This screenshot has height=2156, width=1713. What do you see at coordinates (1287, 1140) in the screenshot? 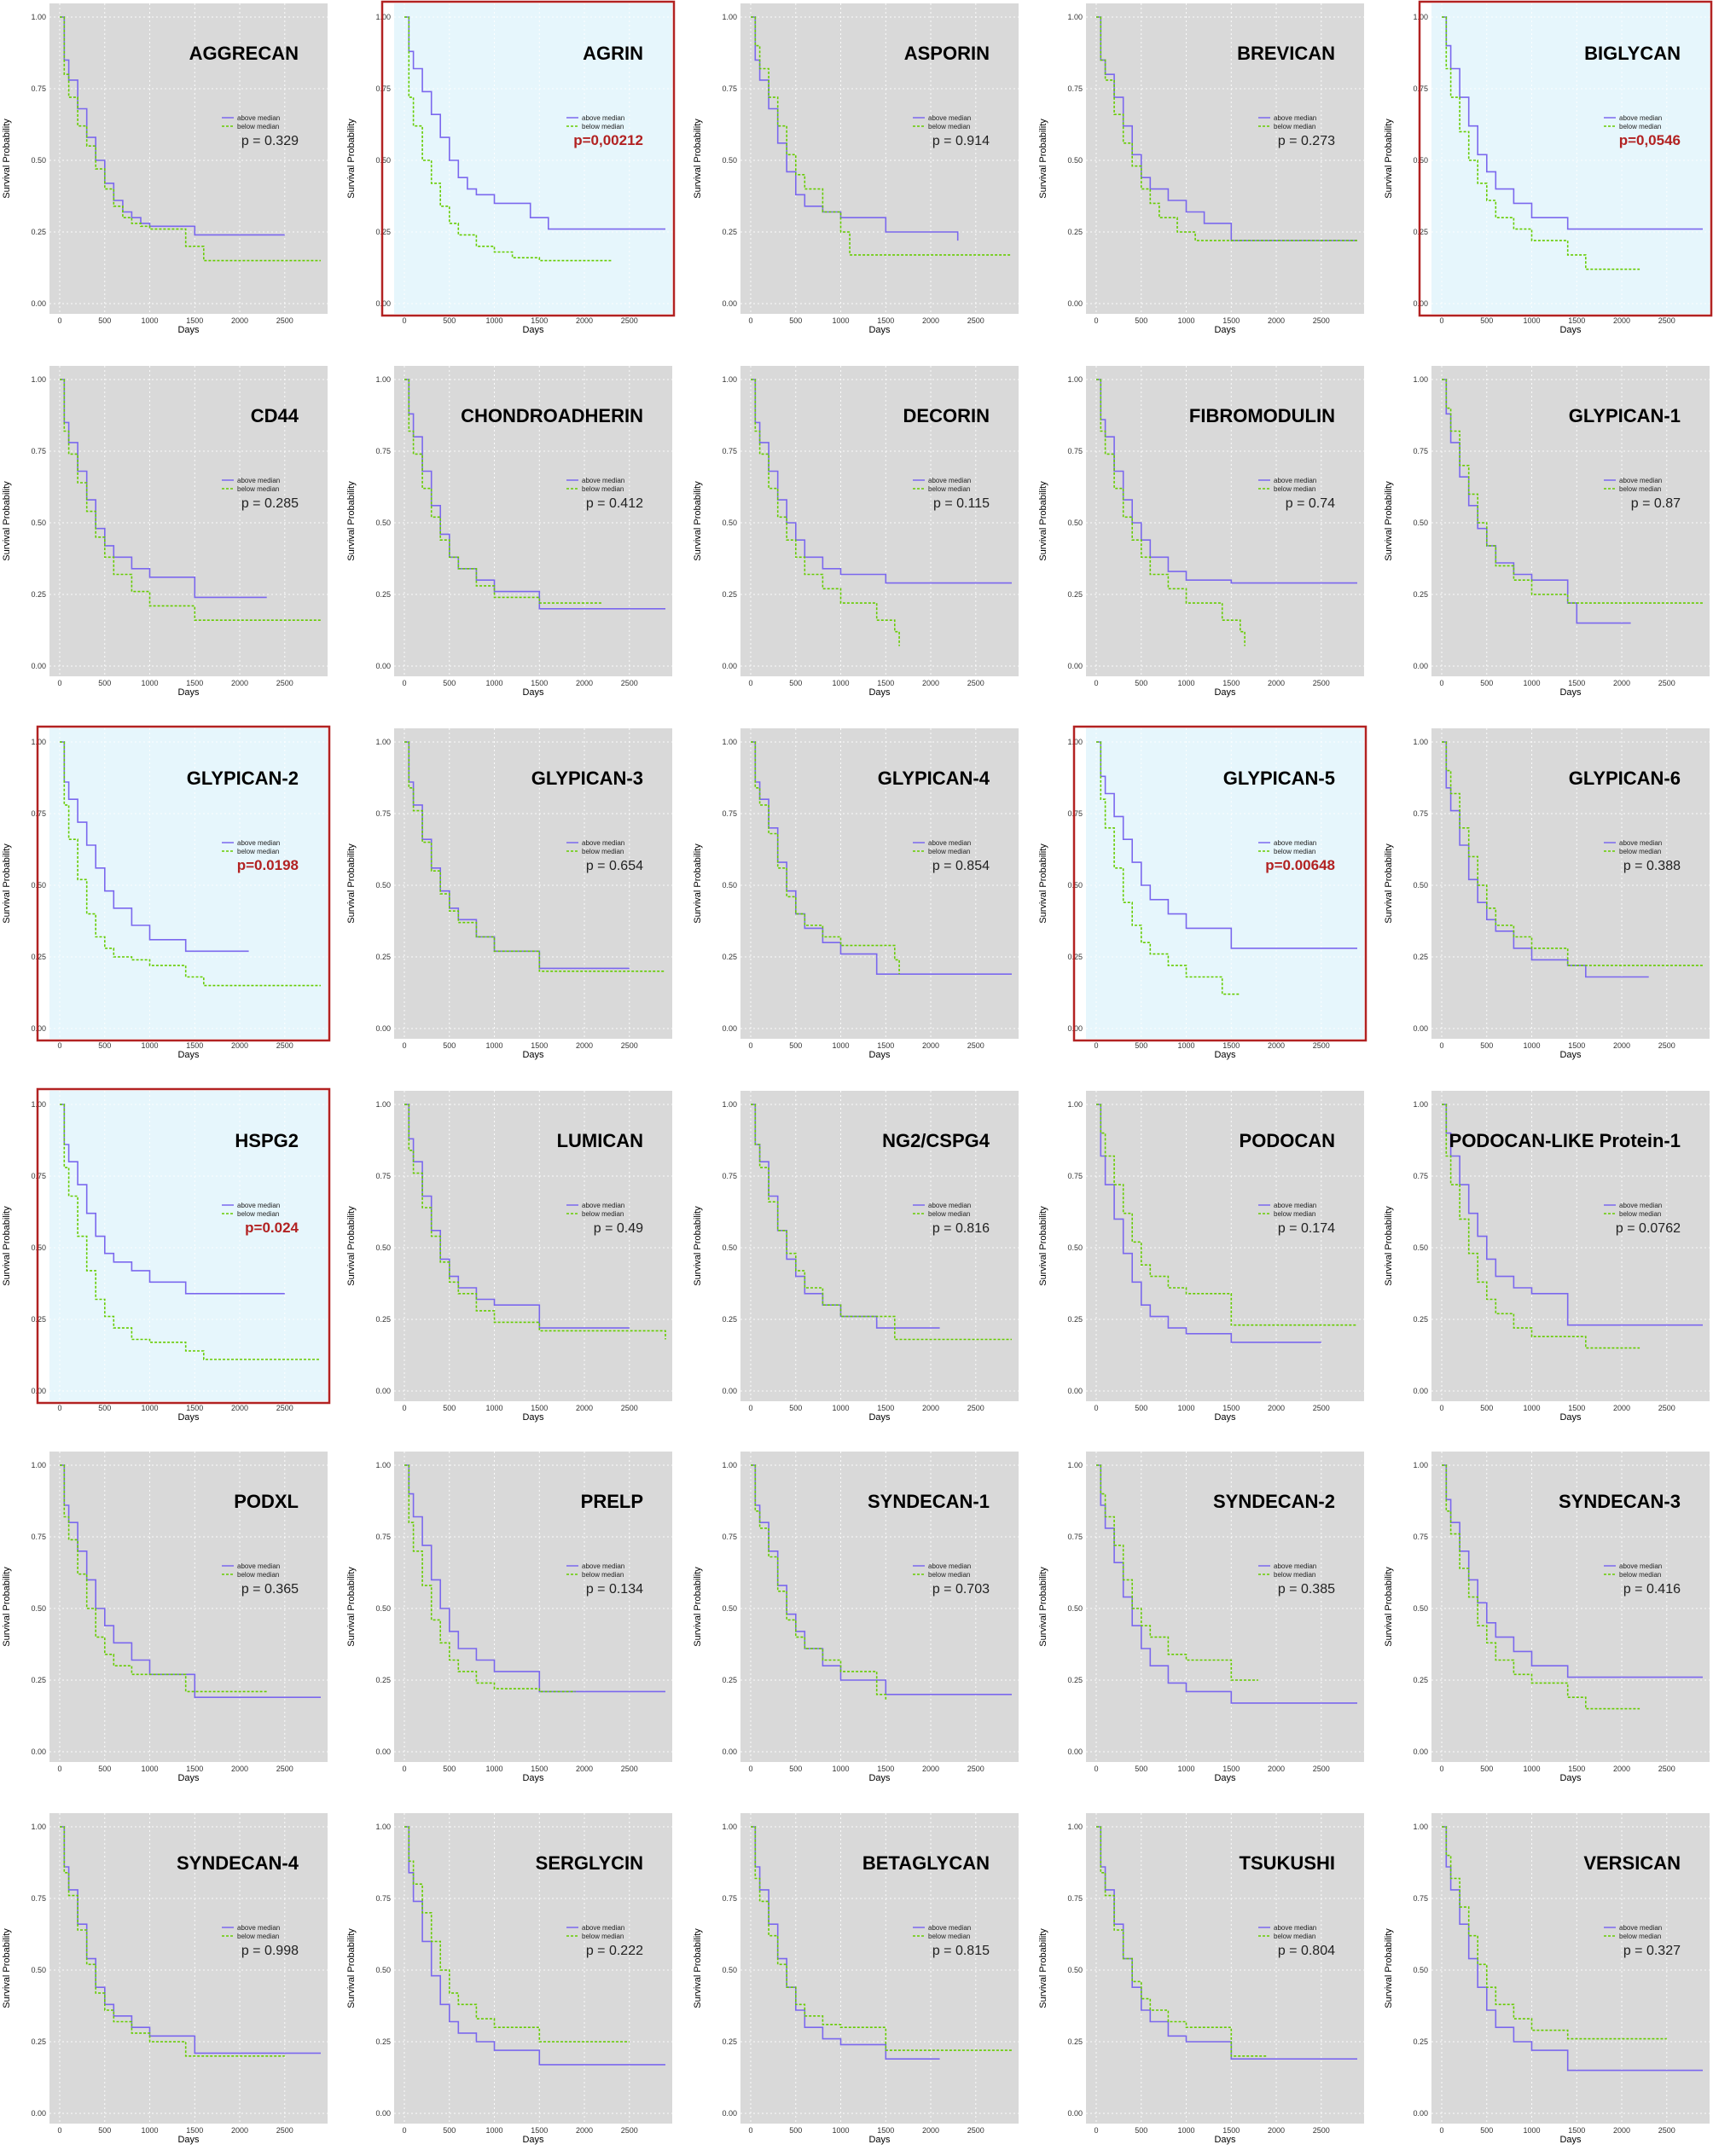
I see `panel-title: PODOCAN` at bounding box center [1287, 1140].